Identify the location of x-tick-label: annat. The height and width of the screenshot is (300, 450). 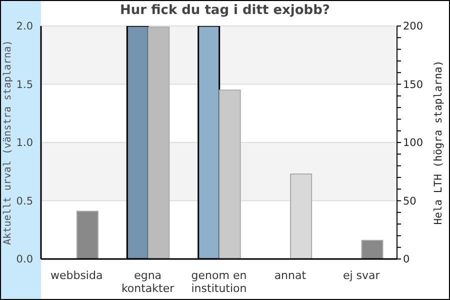
(290, 275).